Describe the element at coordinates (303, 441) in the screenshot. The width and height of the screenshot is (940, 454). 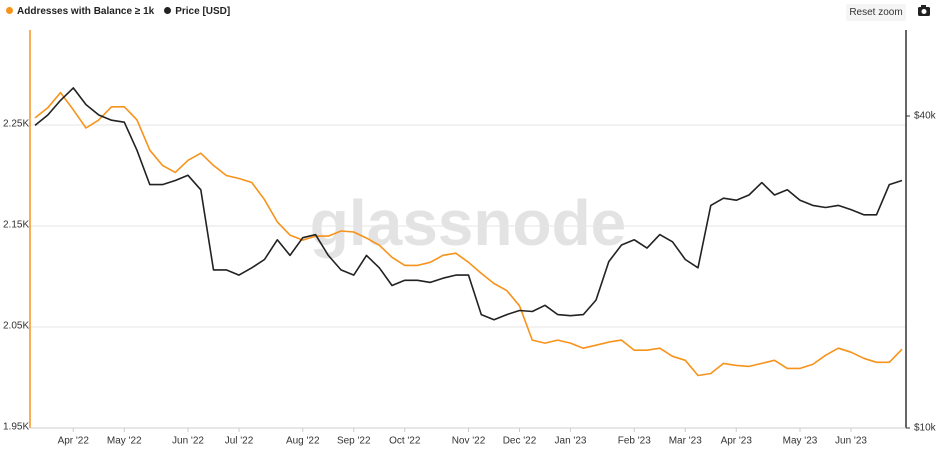
I see `x-tick-label: Aug '22` at that location.